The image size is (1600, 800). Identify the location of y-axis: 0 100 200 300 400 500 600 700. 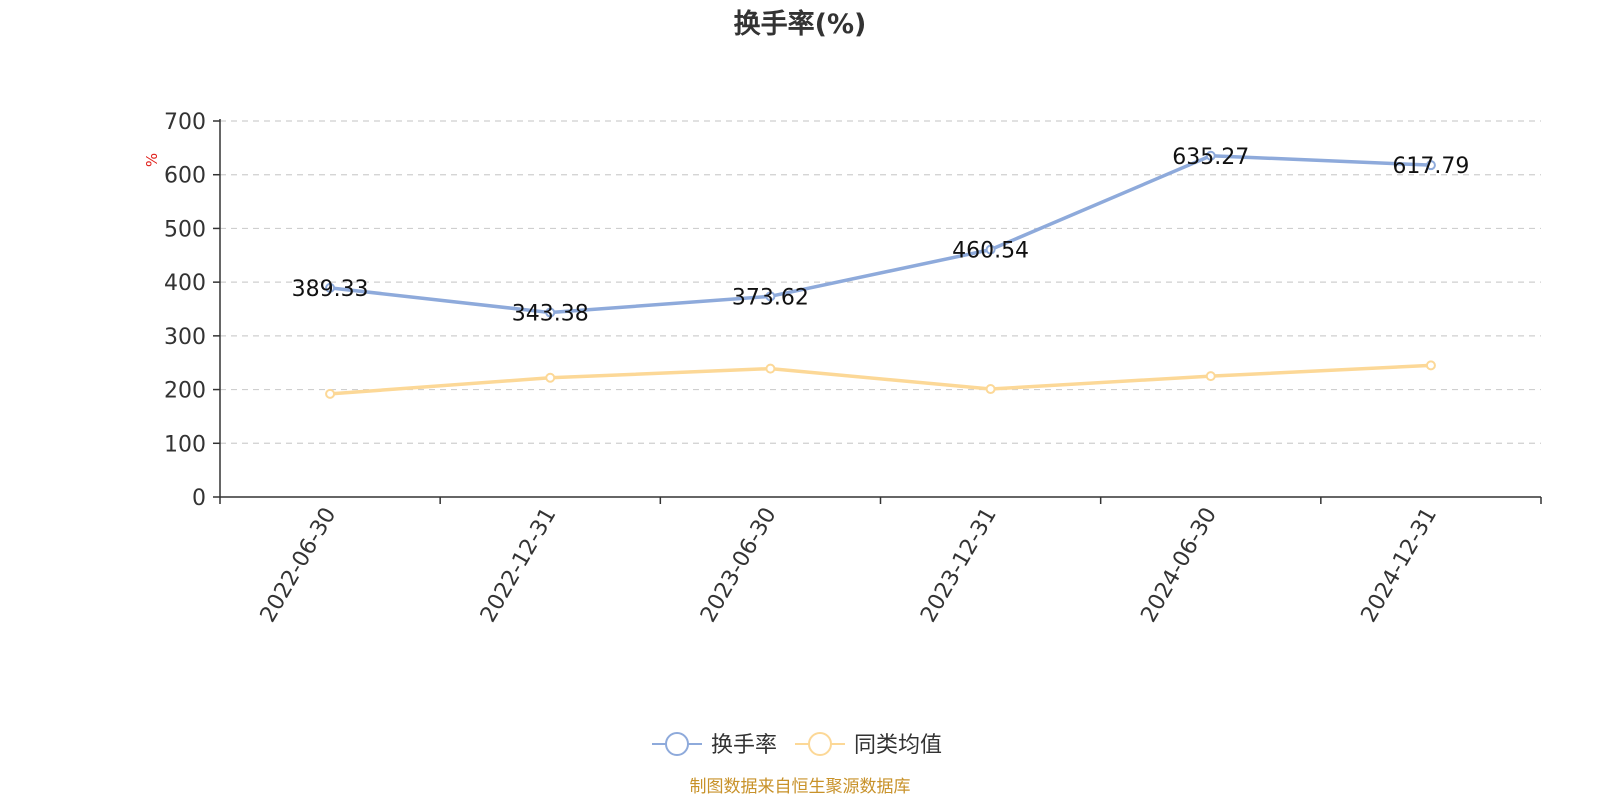
(192, 310).